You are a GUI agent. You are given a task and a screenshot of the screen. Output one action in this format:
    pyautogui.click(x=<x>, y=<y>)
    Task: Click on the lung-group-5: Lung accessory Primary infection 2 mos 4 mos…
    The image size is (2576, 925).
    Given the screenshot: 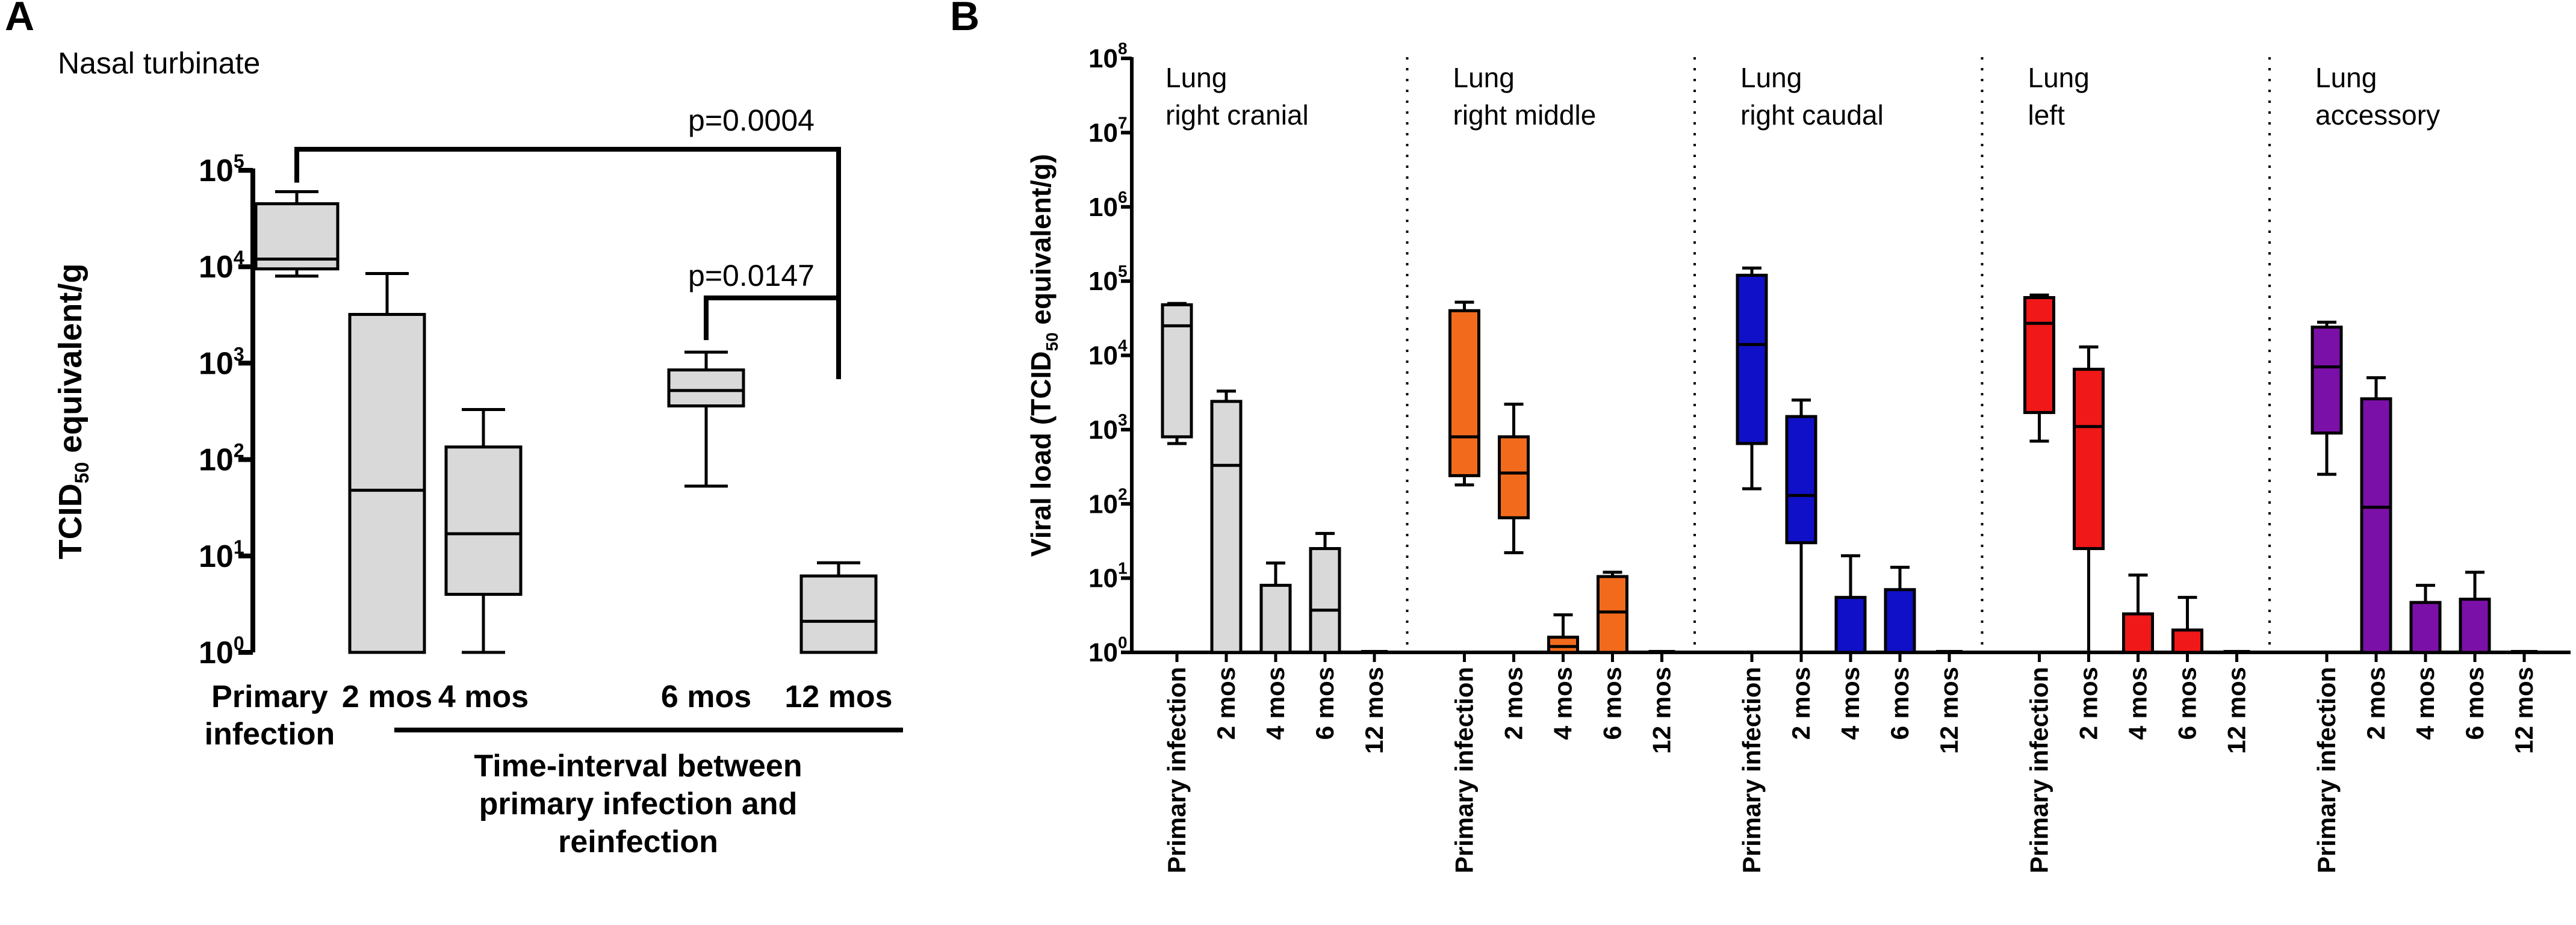 What is the action you would take?
    pyautogui.click(x=2403, y=465)
    